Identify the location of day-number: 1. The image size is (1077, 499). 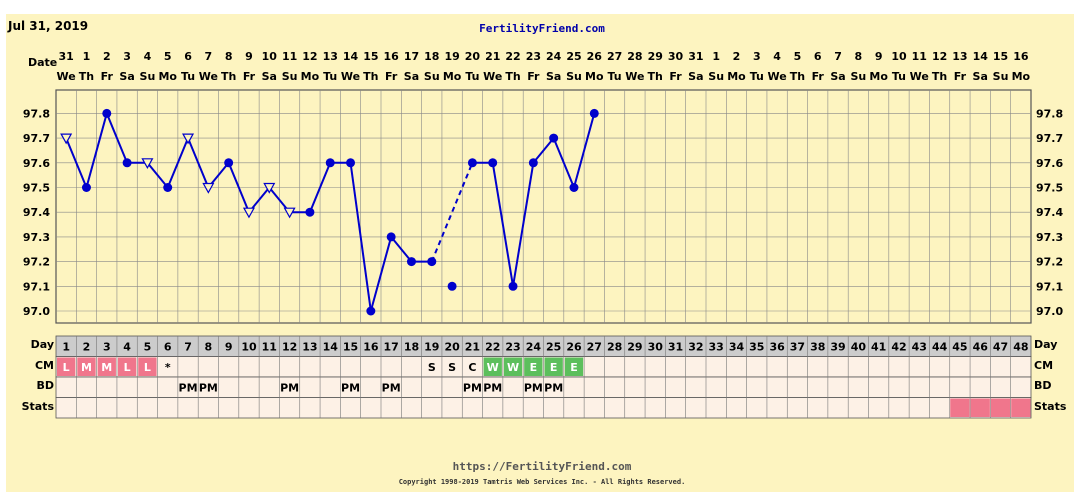
(66, 347).